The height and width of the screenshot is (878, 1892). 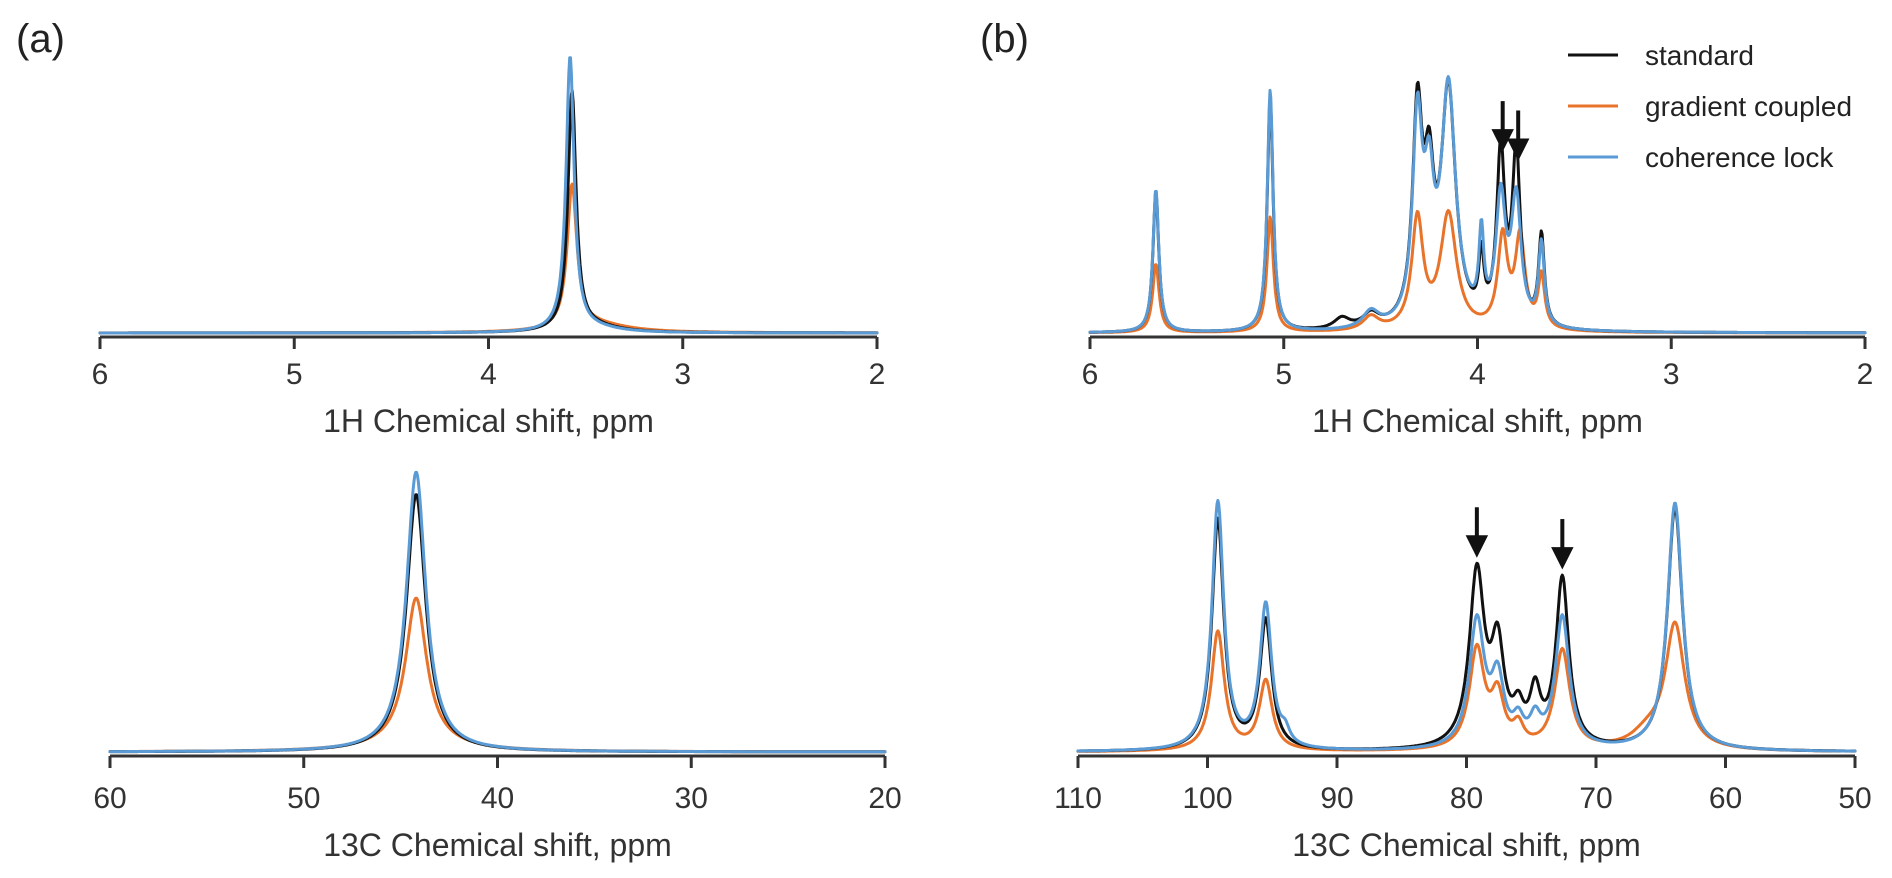 What do you see at coordinates (40, 39) in the screenshot?
I see `panel-label-a: (a)` at bounding box center [40, 39].